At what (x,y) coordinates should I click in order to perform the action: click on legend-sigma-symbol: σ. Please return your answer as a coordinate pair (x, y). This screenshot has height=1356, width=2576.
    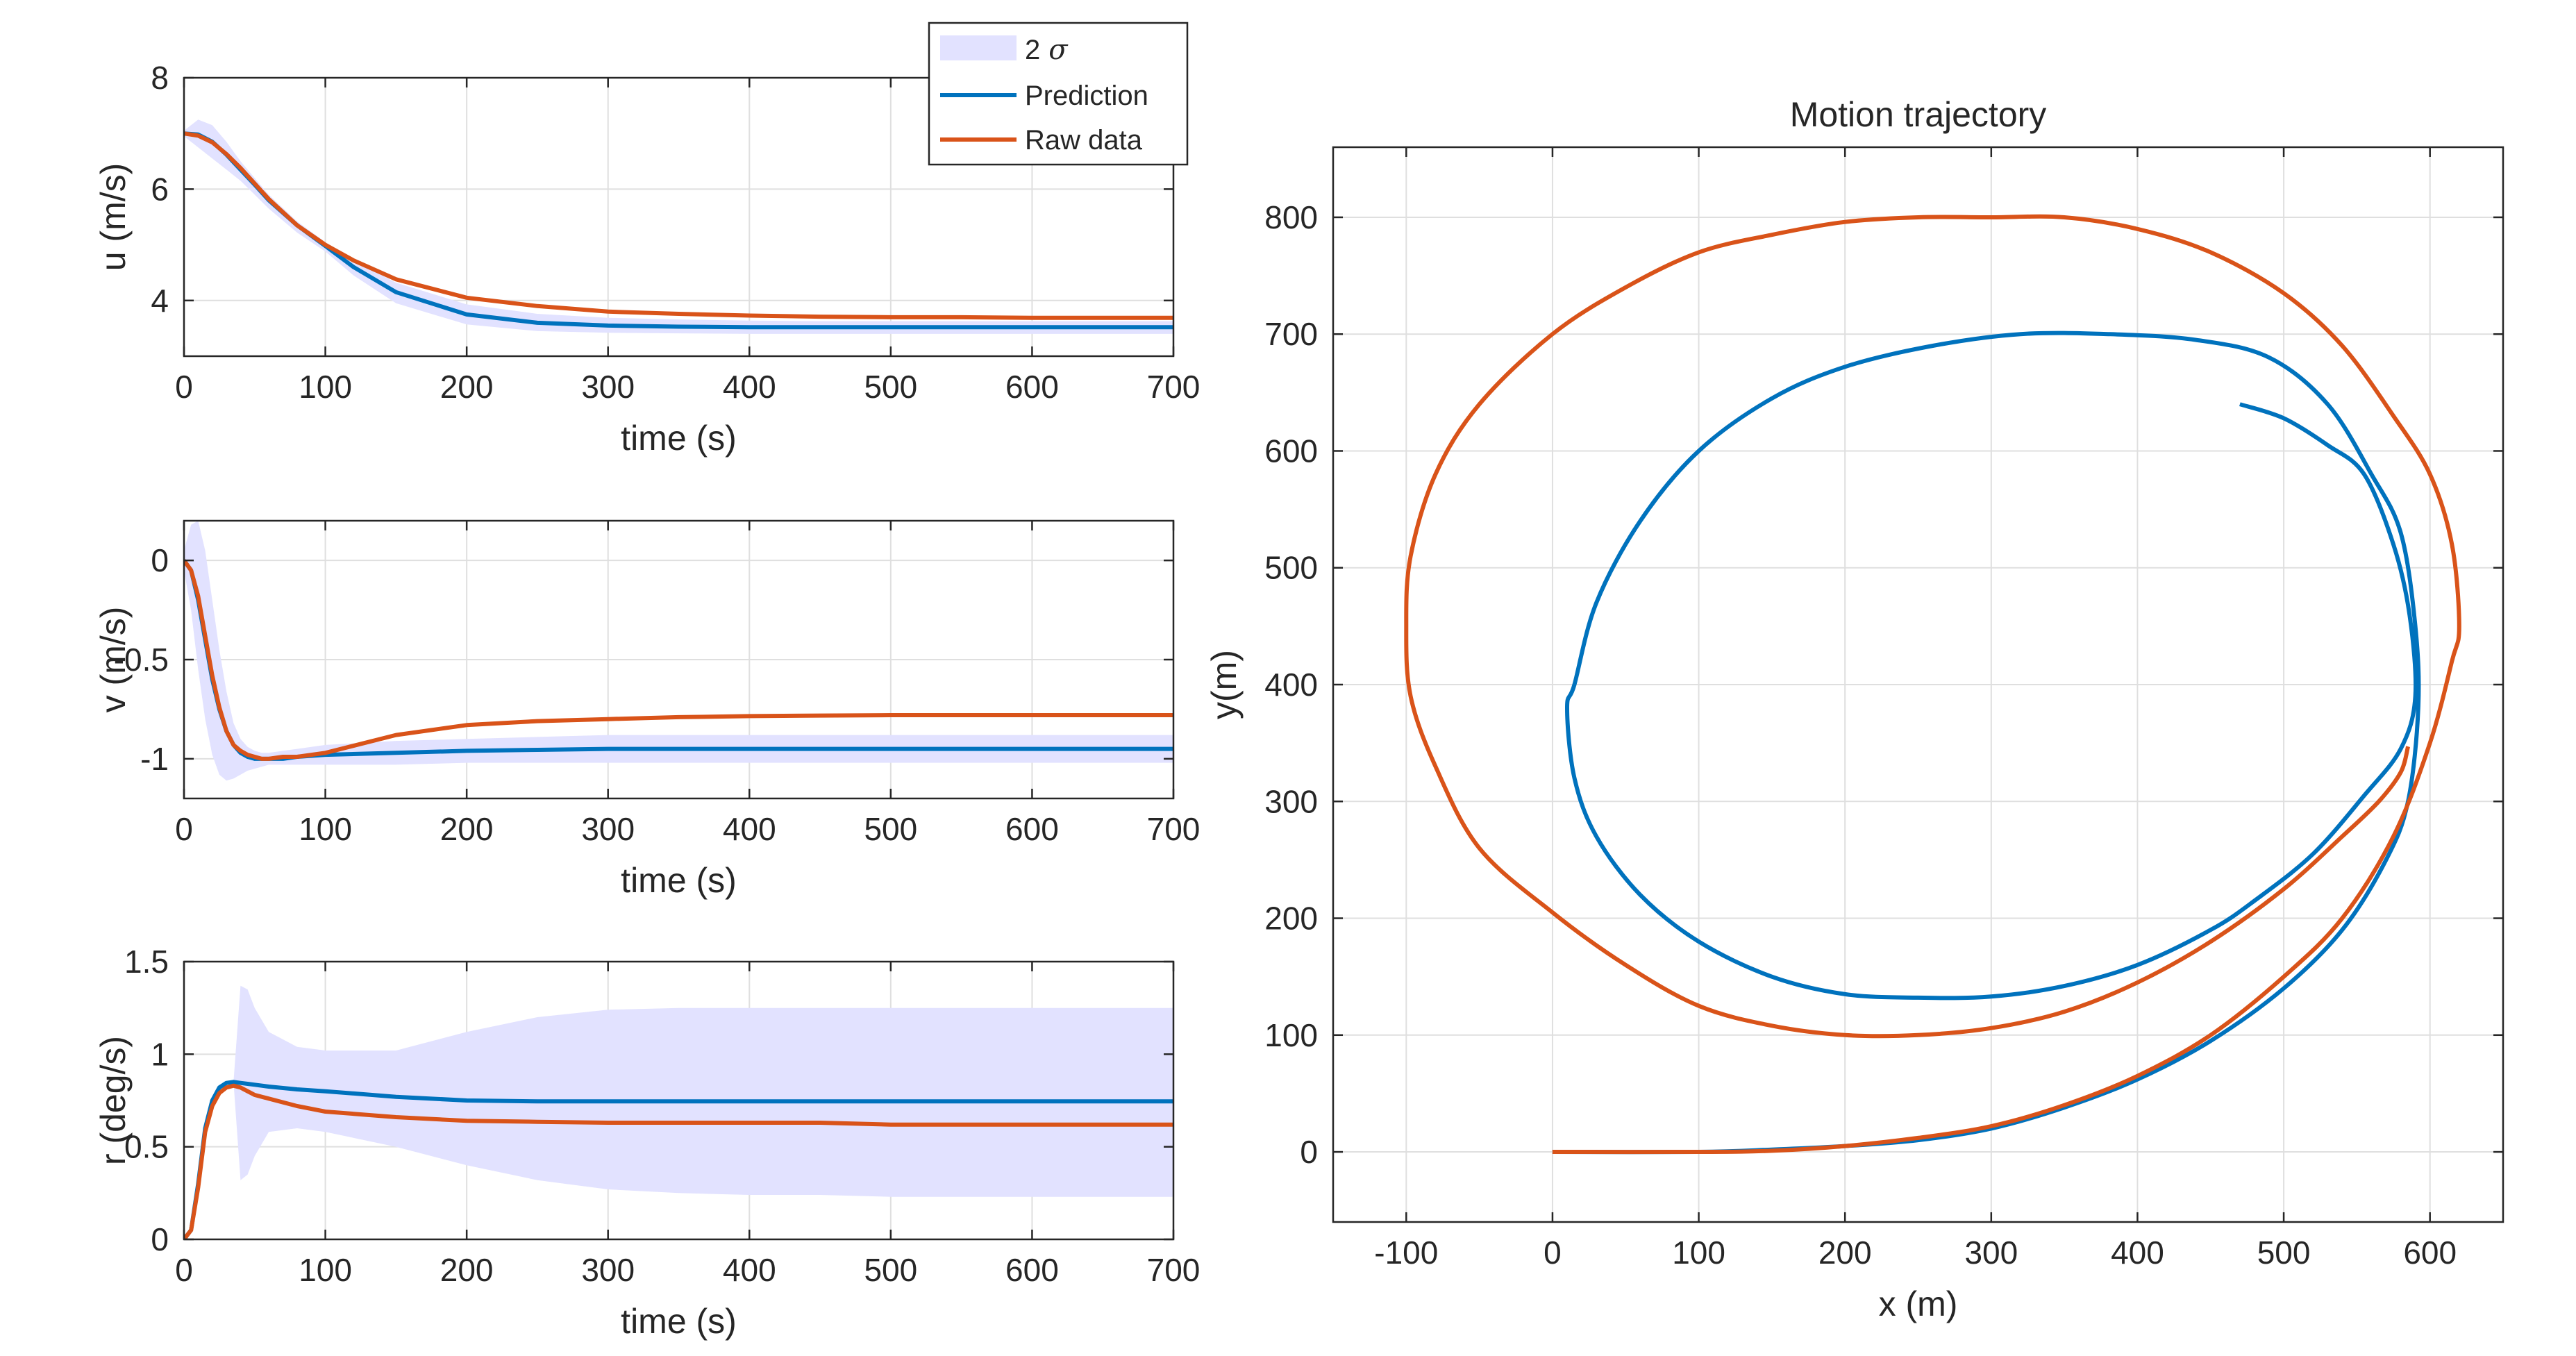
    Looking at the image, I should click on (1058, 50).